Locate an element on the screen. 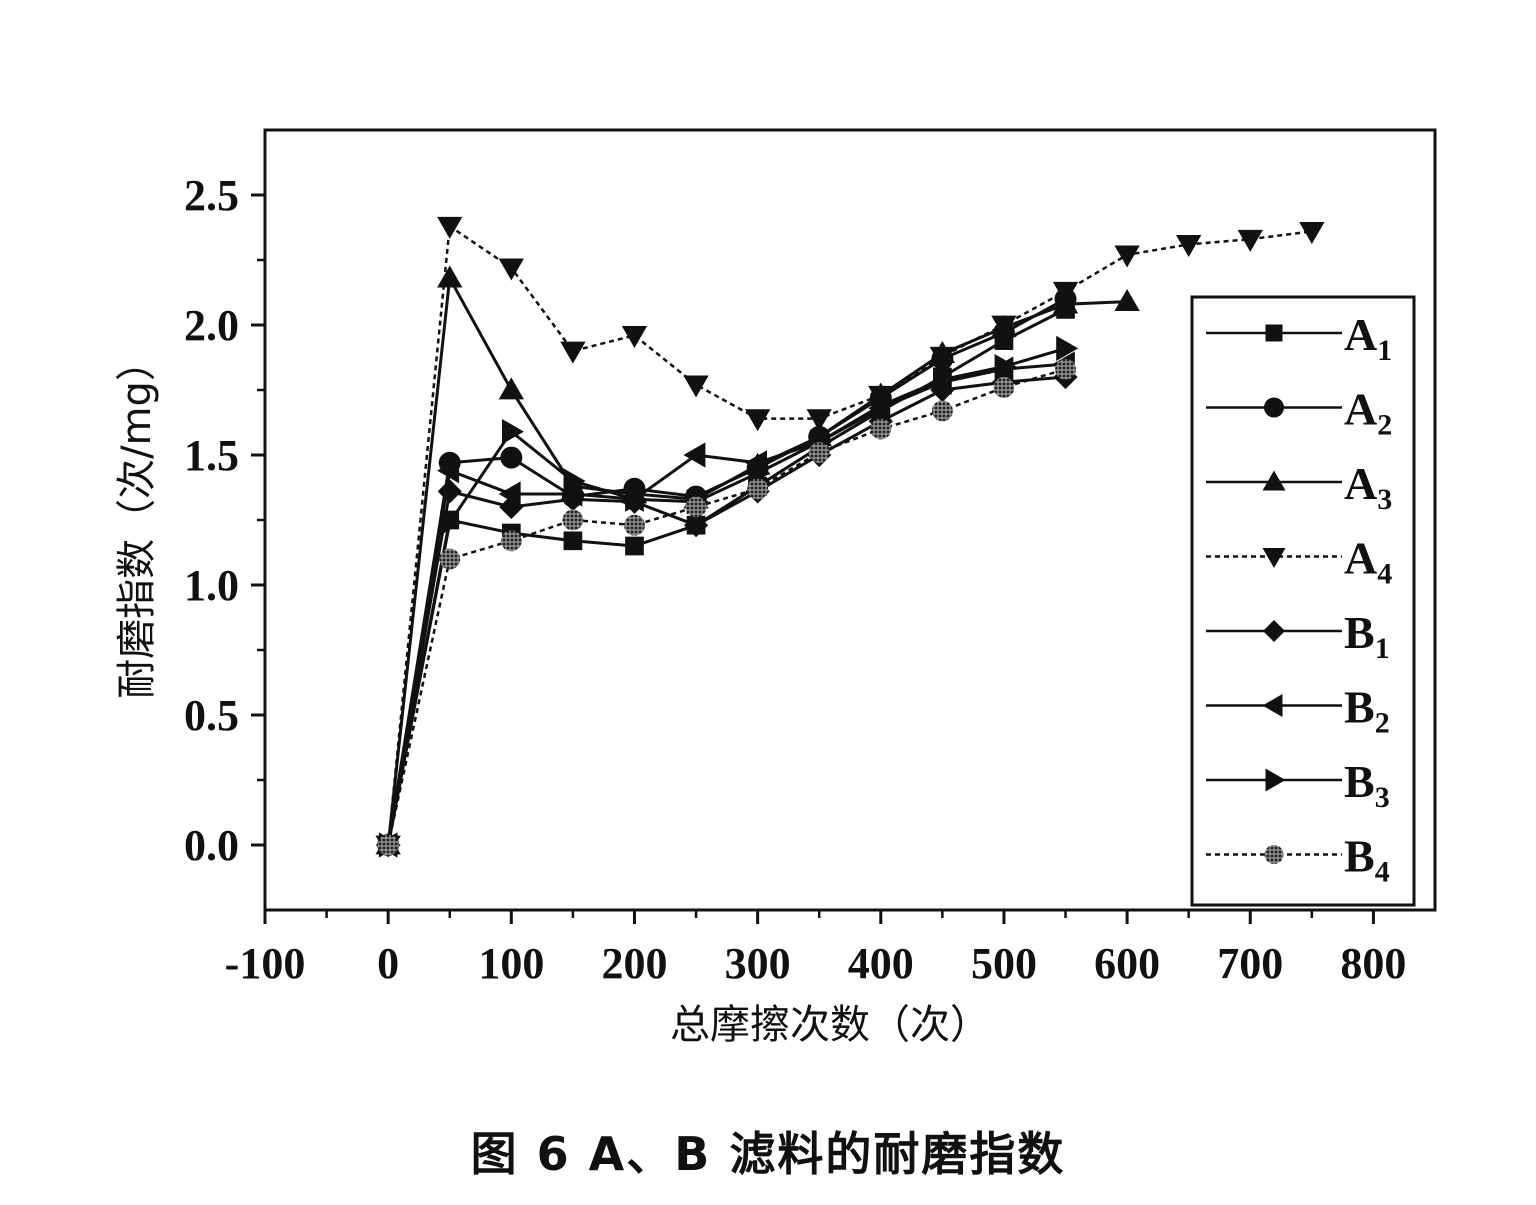 This screenshot has width=1536, height=1205. y-tick-label: 1.0 is located at coordinates (211, 585).